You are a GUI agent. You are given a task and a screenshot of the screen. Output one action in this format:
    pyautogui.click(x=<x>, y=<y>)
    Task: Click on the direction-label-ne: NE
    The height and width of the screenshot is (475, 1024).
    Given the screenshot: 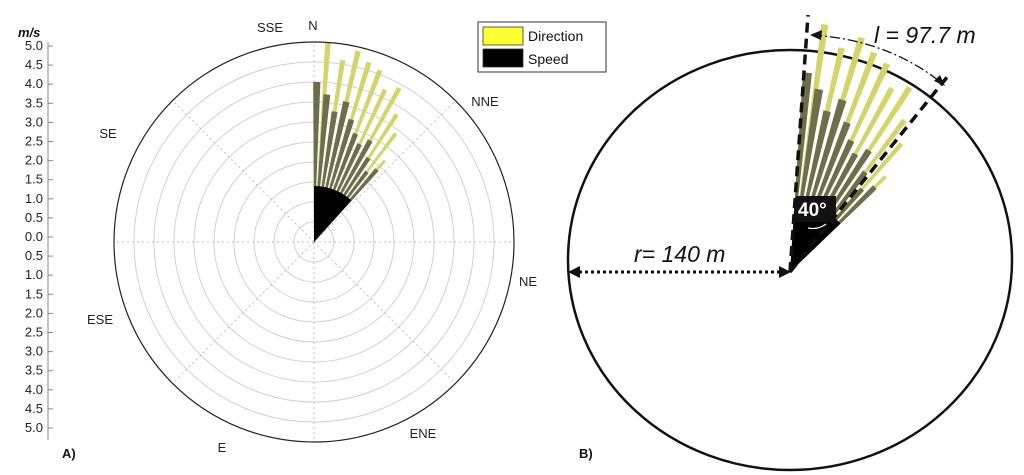 What is the action you would take?
    pyautogui.click(x=528, y=281)
    